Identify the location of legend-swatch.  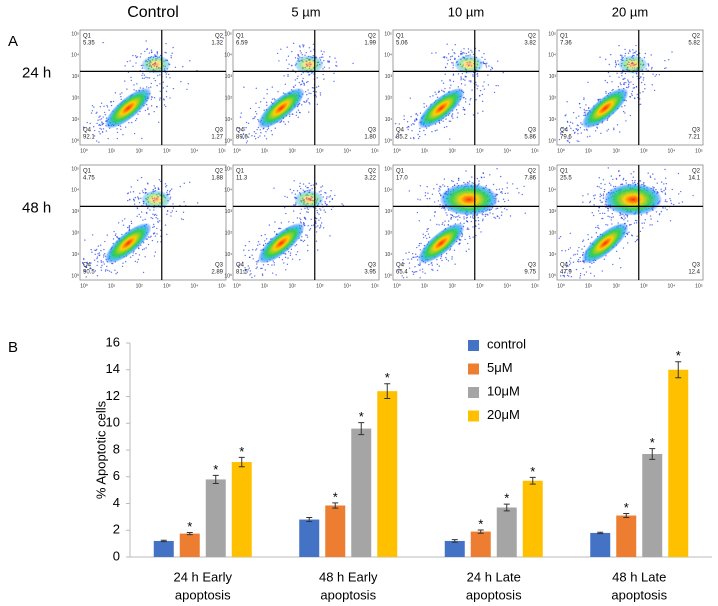
(473, 345).